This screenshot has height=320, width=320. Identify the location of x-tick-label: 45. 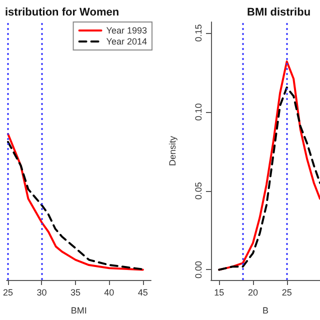
(143, 293).